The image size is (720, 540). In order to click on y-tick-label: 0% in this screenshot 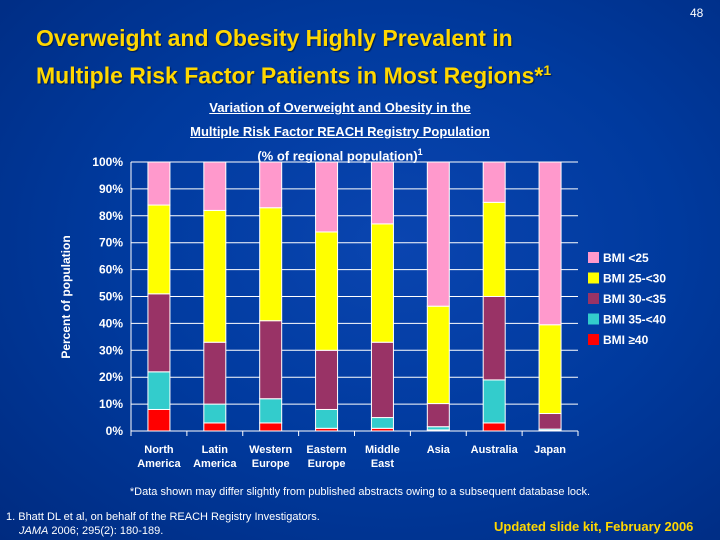, I will do `click(115, 431)`.